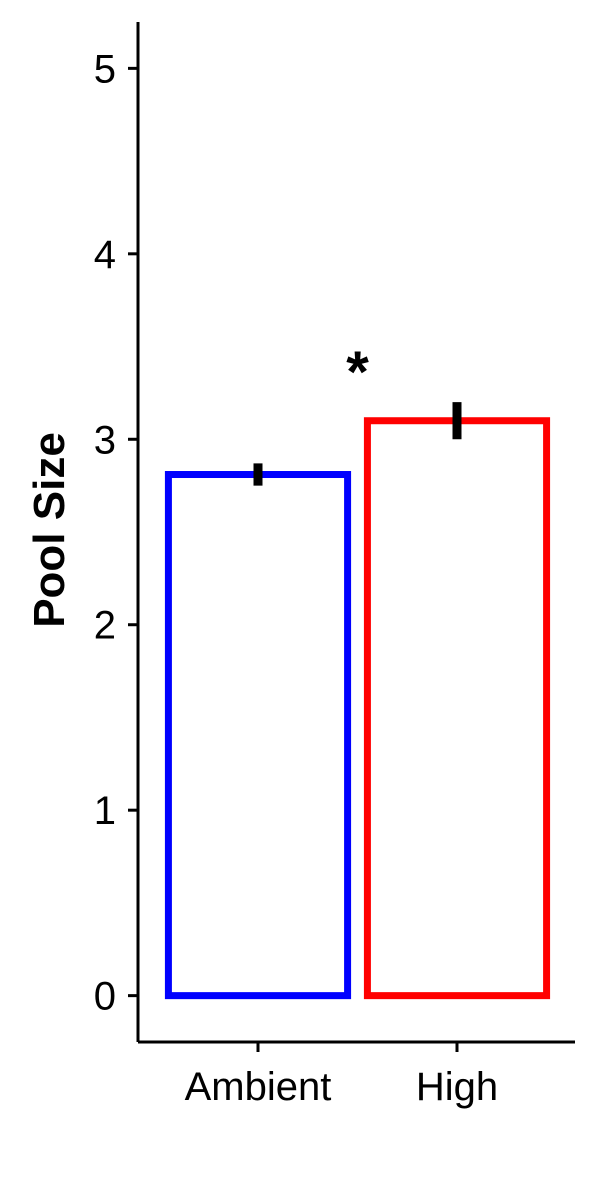 The width and height of the screenshot is (600, 1200). I want to click on x-tick-label-high: High, so click(457, 1087).